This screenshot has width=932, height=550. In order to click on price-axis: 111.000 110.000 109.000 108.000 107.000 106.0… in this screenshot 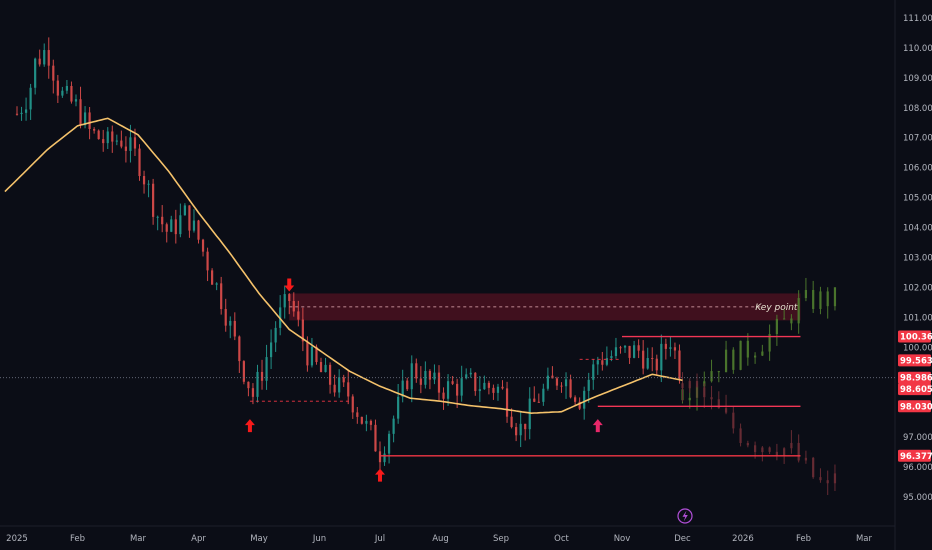, I will do `click(915, 258)`.